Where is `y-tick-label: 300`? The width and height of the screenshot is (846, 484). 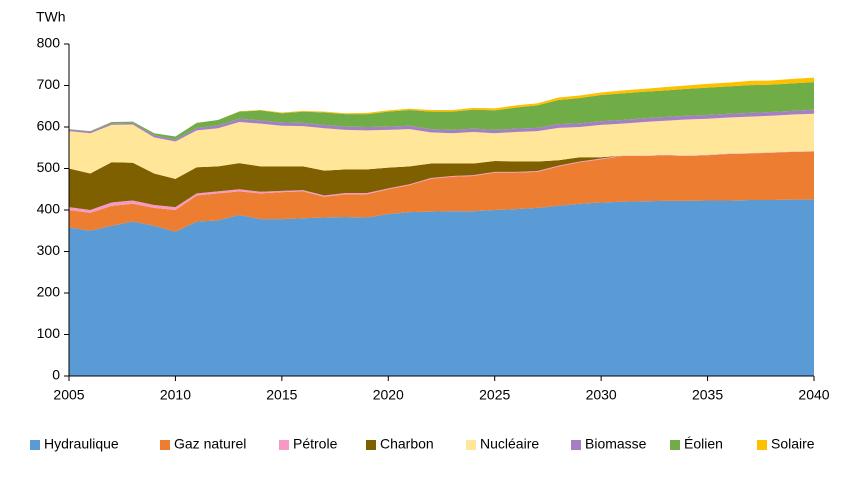 y-tick-label: 300 is located at coordinates (49, 250).